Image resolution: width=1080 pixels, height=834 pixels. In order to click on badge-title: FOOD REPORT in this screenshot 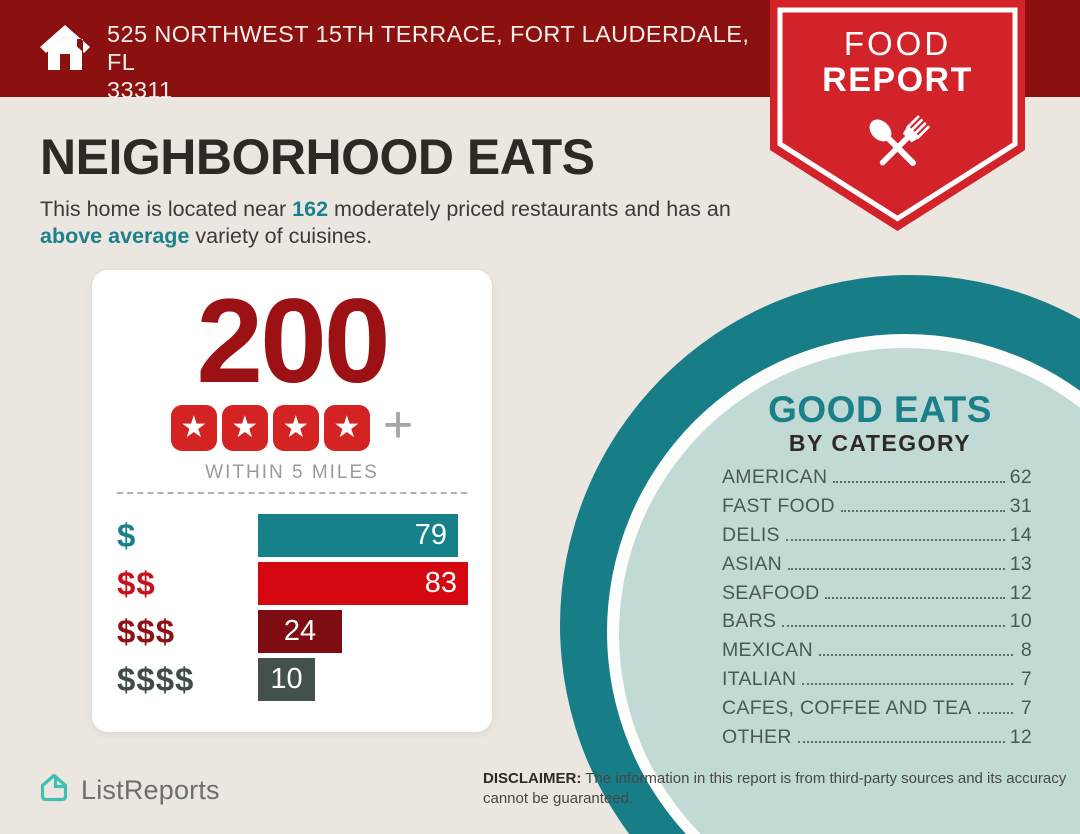, I will do `click(897, 62)`.